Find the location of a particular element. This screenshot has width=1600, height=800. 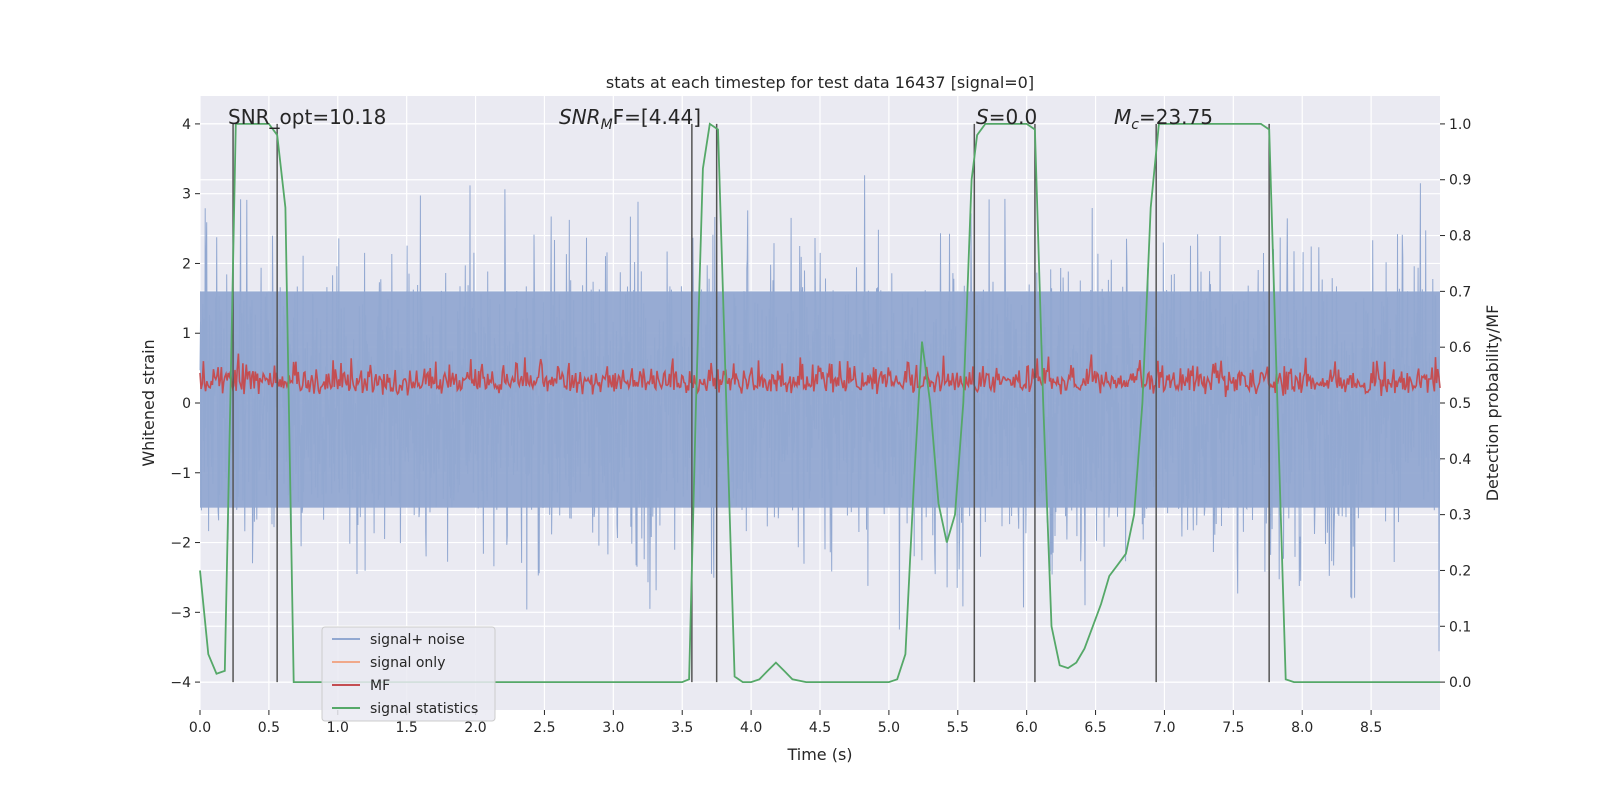

y2-tick-label-2: 0.2 is located at coordinates (1460, 571).